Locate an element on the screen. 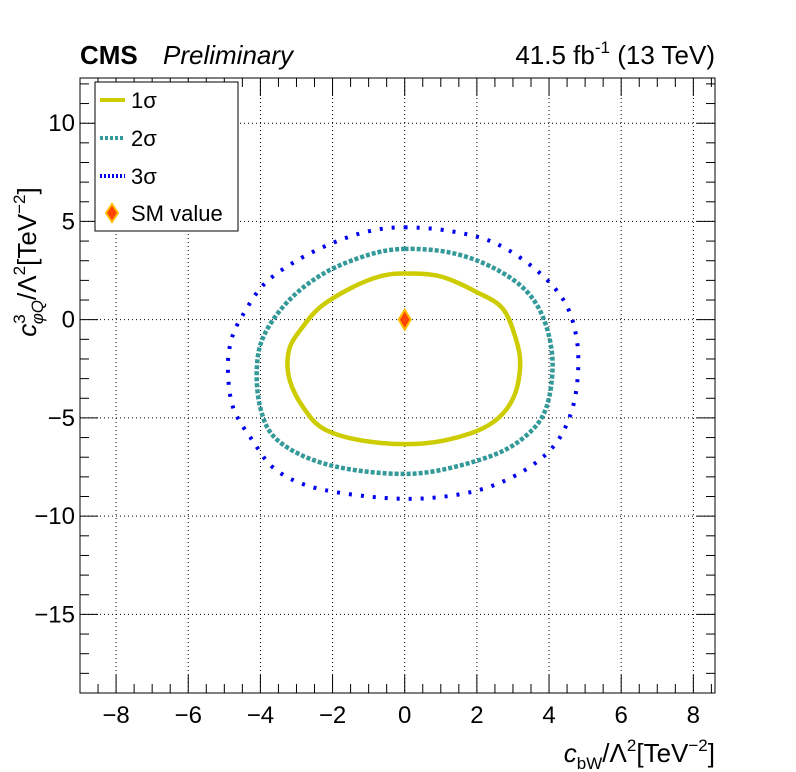 The height and width of the screenshot is (772, 796). x-tick-label: 6 is located at coordinates (621, 715).